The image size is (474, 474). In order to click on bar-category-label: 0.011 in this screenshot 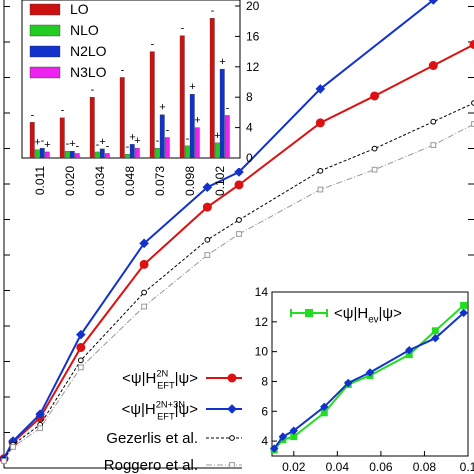, I will do `click(40, 180)`.